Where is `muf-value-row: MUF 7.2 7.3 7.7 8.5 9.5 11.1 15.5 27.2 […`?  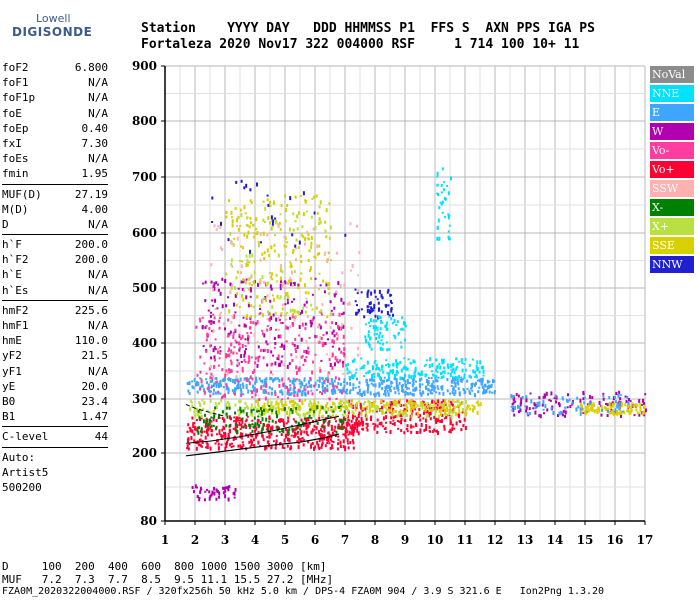
muf-value-row: MUF 7.2 7.3 7.7 8.5 9.5 11.1 15.5 27.2 [… is located at coordinates (168, 579).